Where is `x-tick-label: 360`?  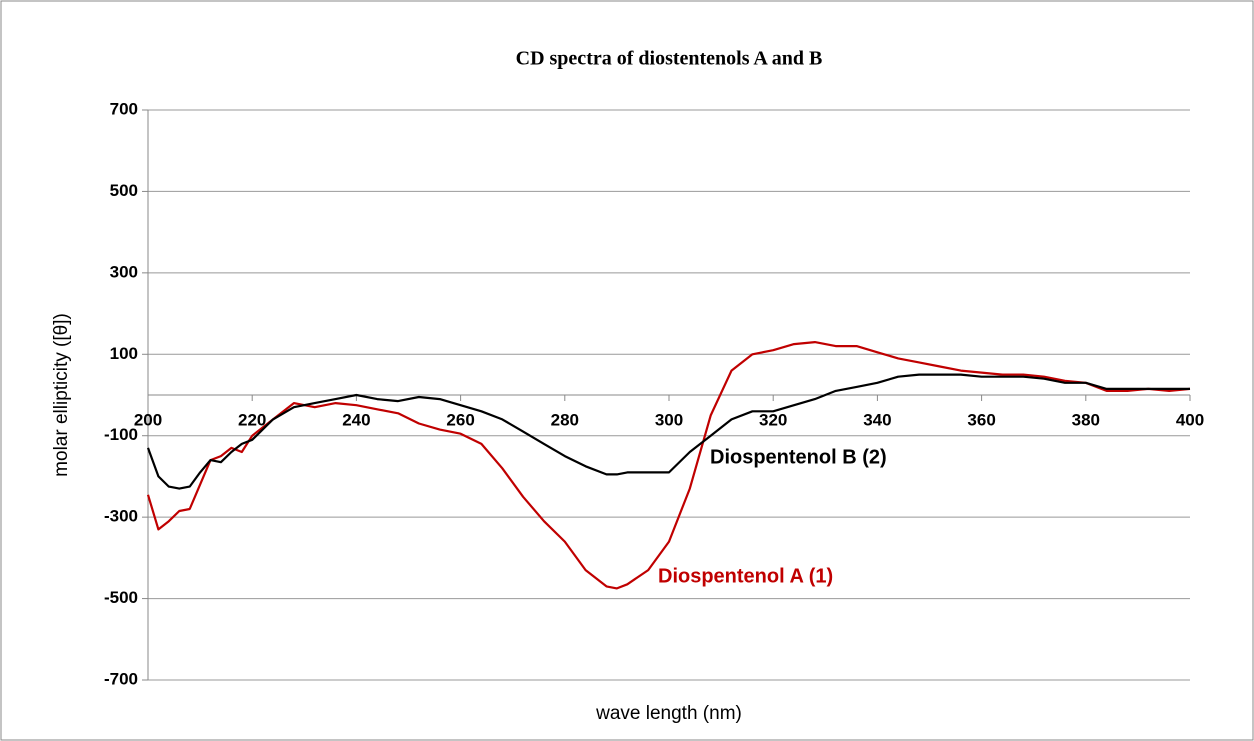 x-tick-label: 360 is located at coordinates (981, 419).